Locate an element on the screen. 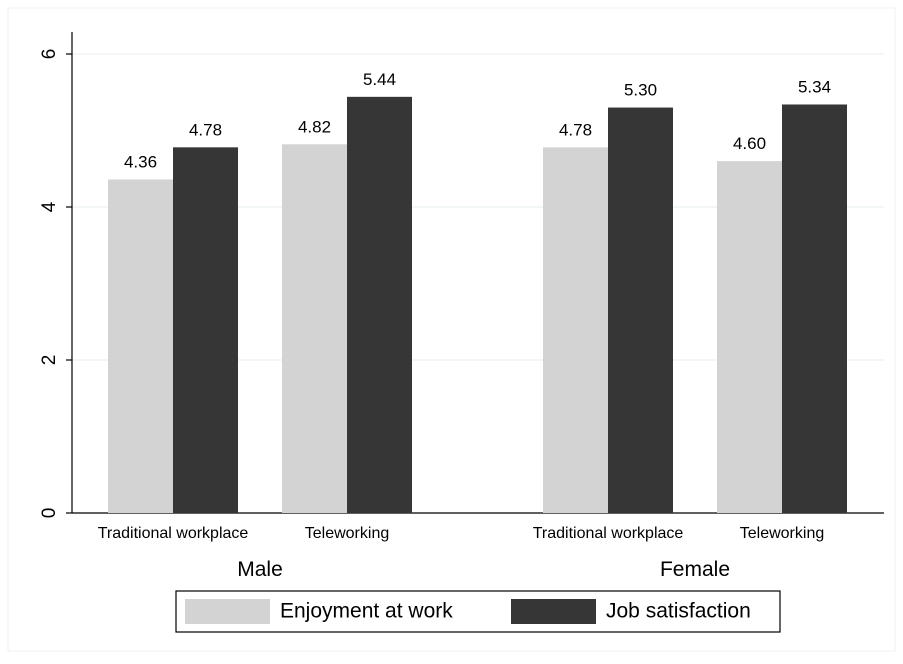 Image resolution: width=903 pixels, height=664 pixels. value-labels: 4.36 4.78 4.82 5.44 4.78 5.30 4.60 5.34 is located at coordinates (477, 121).